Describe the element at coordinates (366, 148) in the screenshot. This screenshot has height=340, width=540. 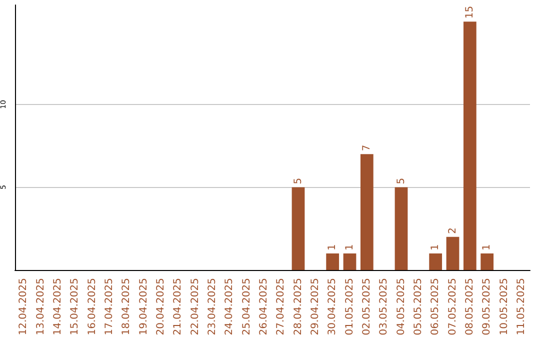
I see `data-label: 7` at that location.